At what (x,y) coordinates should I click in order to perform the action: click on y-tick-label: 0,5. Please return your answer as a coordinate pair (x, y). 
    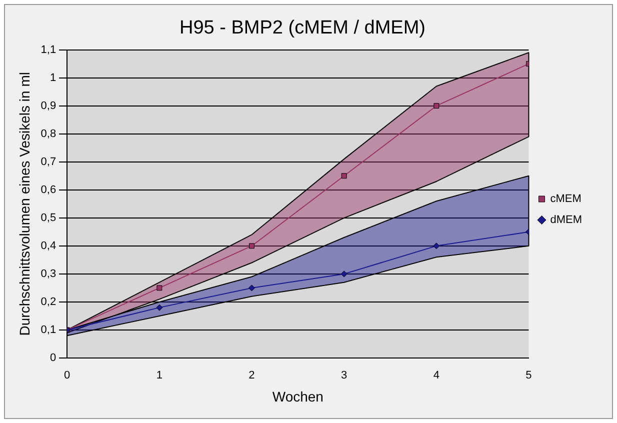
    Looking at the image, I should click on (48, 218).